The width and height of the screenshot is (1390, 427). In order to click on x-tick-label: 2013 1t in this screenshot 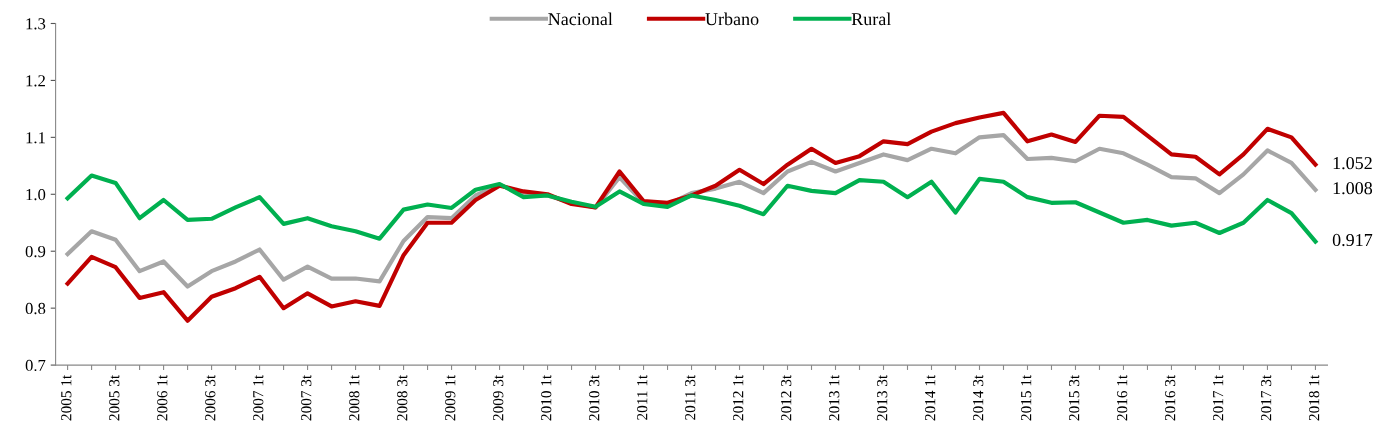, I will do `click(834, 397)`.